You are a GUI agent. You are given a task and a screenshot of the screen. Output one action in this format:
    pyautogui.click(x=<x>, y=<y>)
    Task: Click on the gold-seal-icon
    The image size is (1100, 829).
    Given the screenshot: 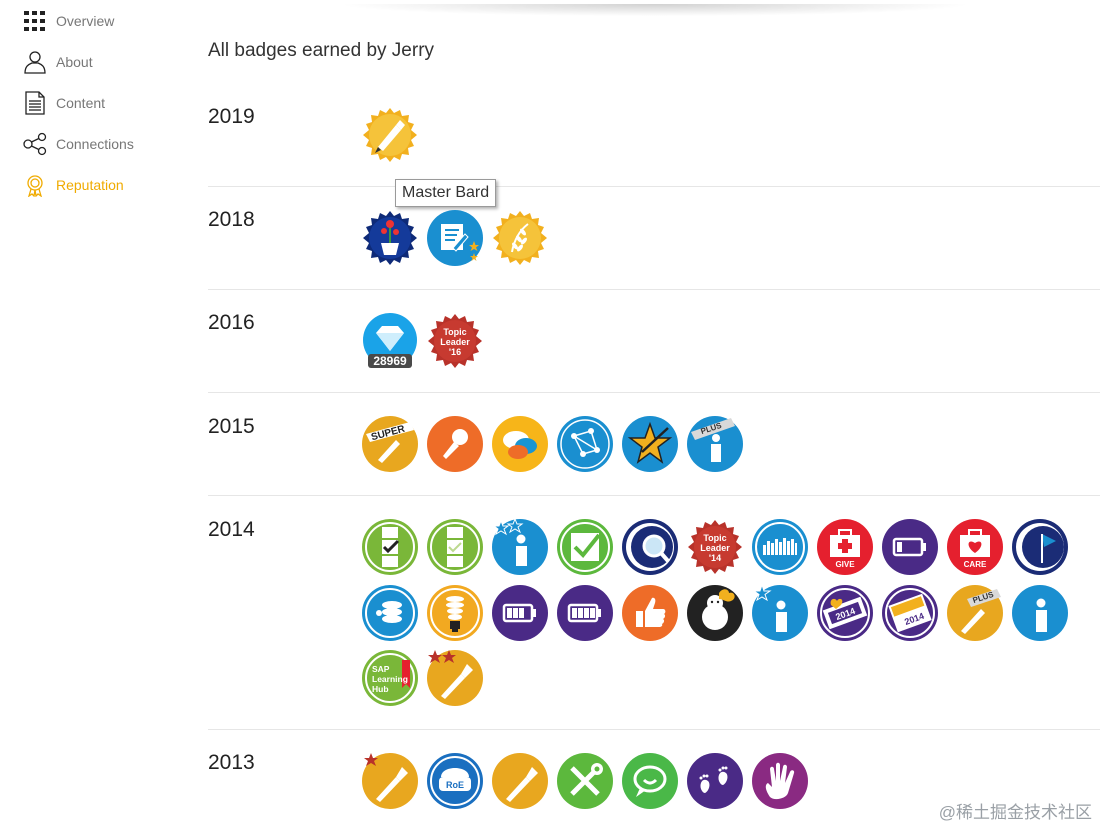 What is the action you would take?
    pyautogui.click(x=390, y=135)
    